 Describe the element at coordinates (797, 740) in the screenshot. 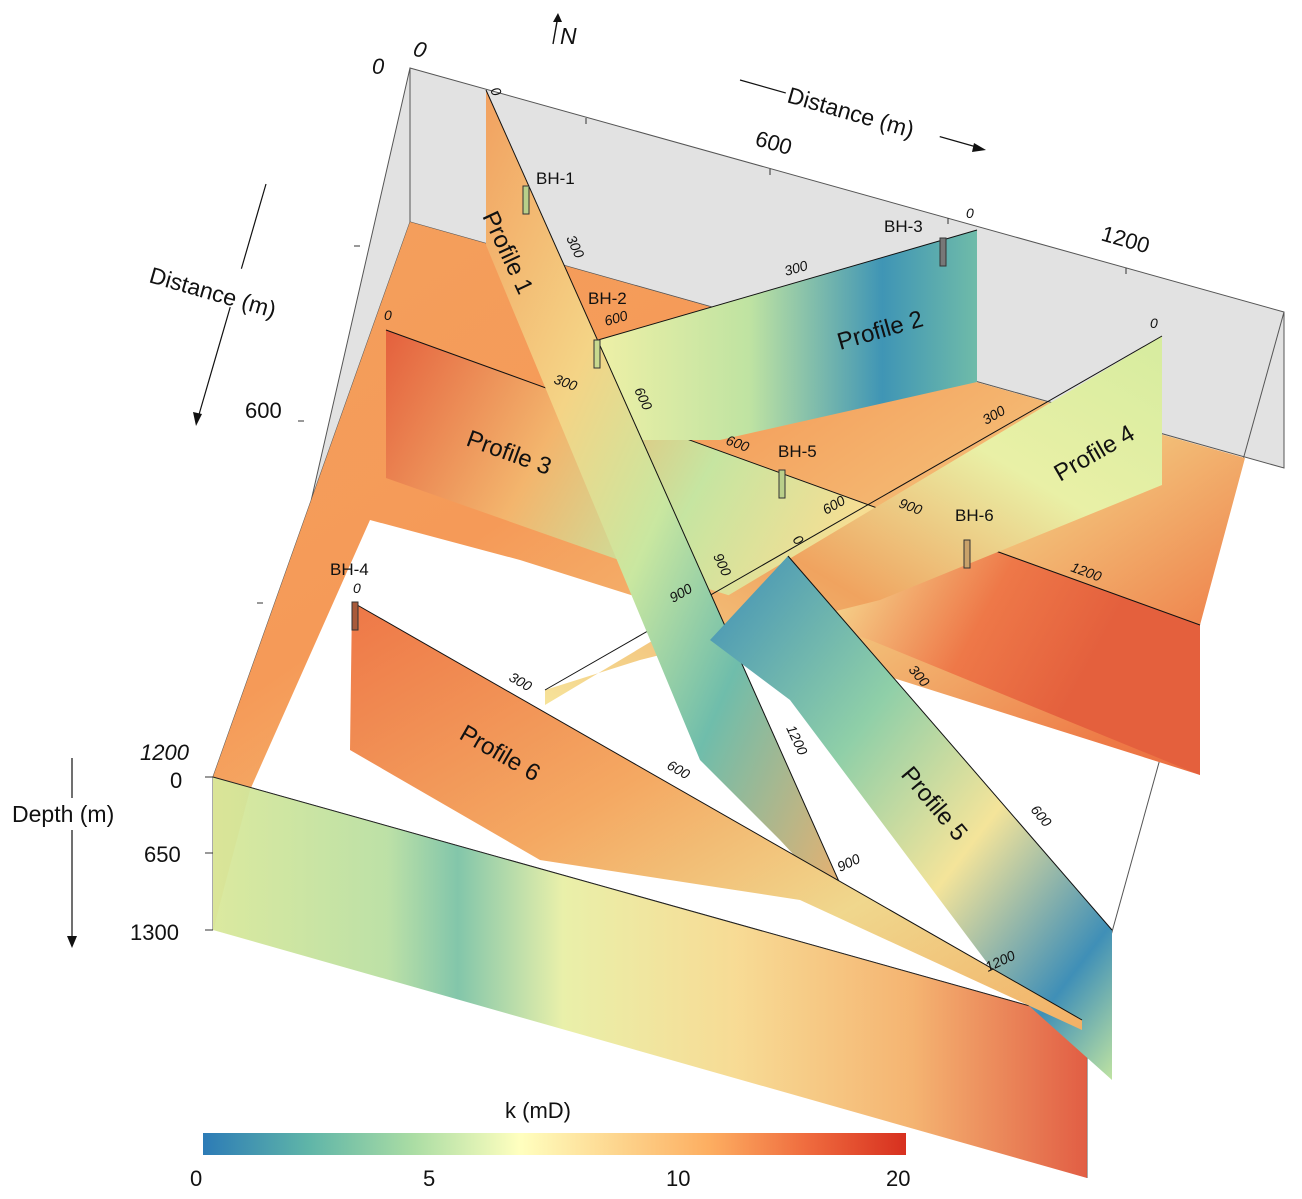

I see `p1-tick-1200: 1200` at that location.